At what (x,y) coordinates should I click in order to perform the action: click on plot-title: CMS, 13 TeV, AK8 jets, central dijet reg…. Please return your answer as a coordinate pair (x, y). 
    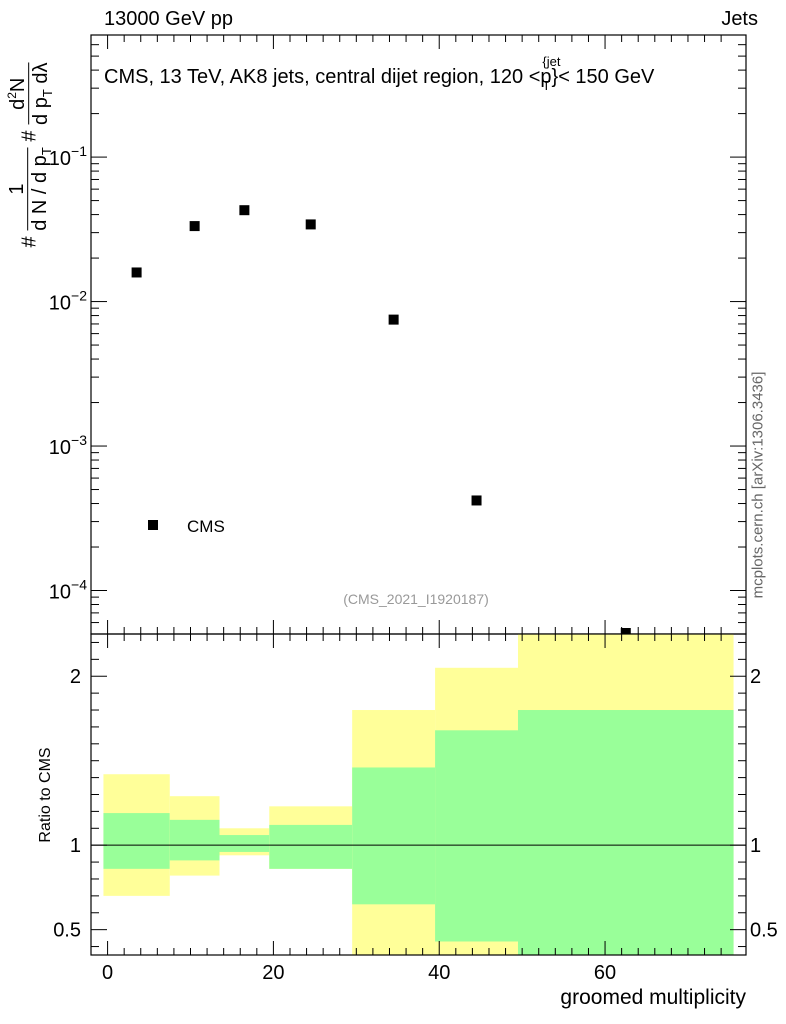
    Looking at the image, I should click on (379, 73).